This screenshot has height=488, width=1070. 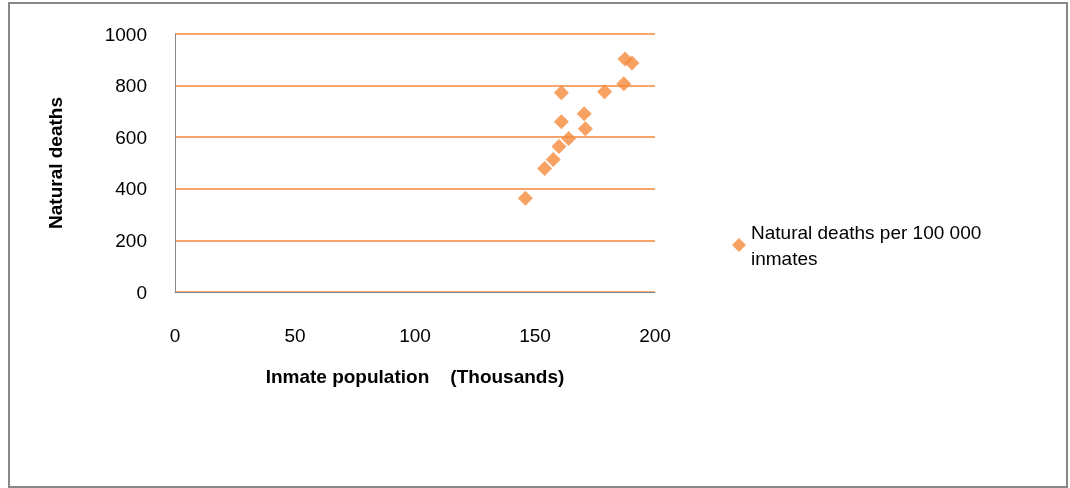 What do you see at coordinates (295, 335) in the screenshot?
I see `x-tick-label: 50` at bounding box center [295, 335].